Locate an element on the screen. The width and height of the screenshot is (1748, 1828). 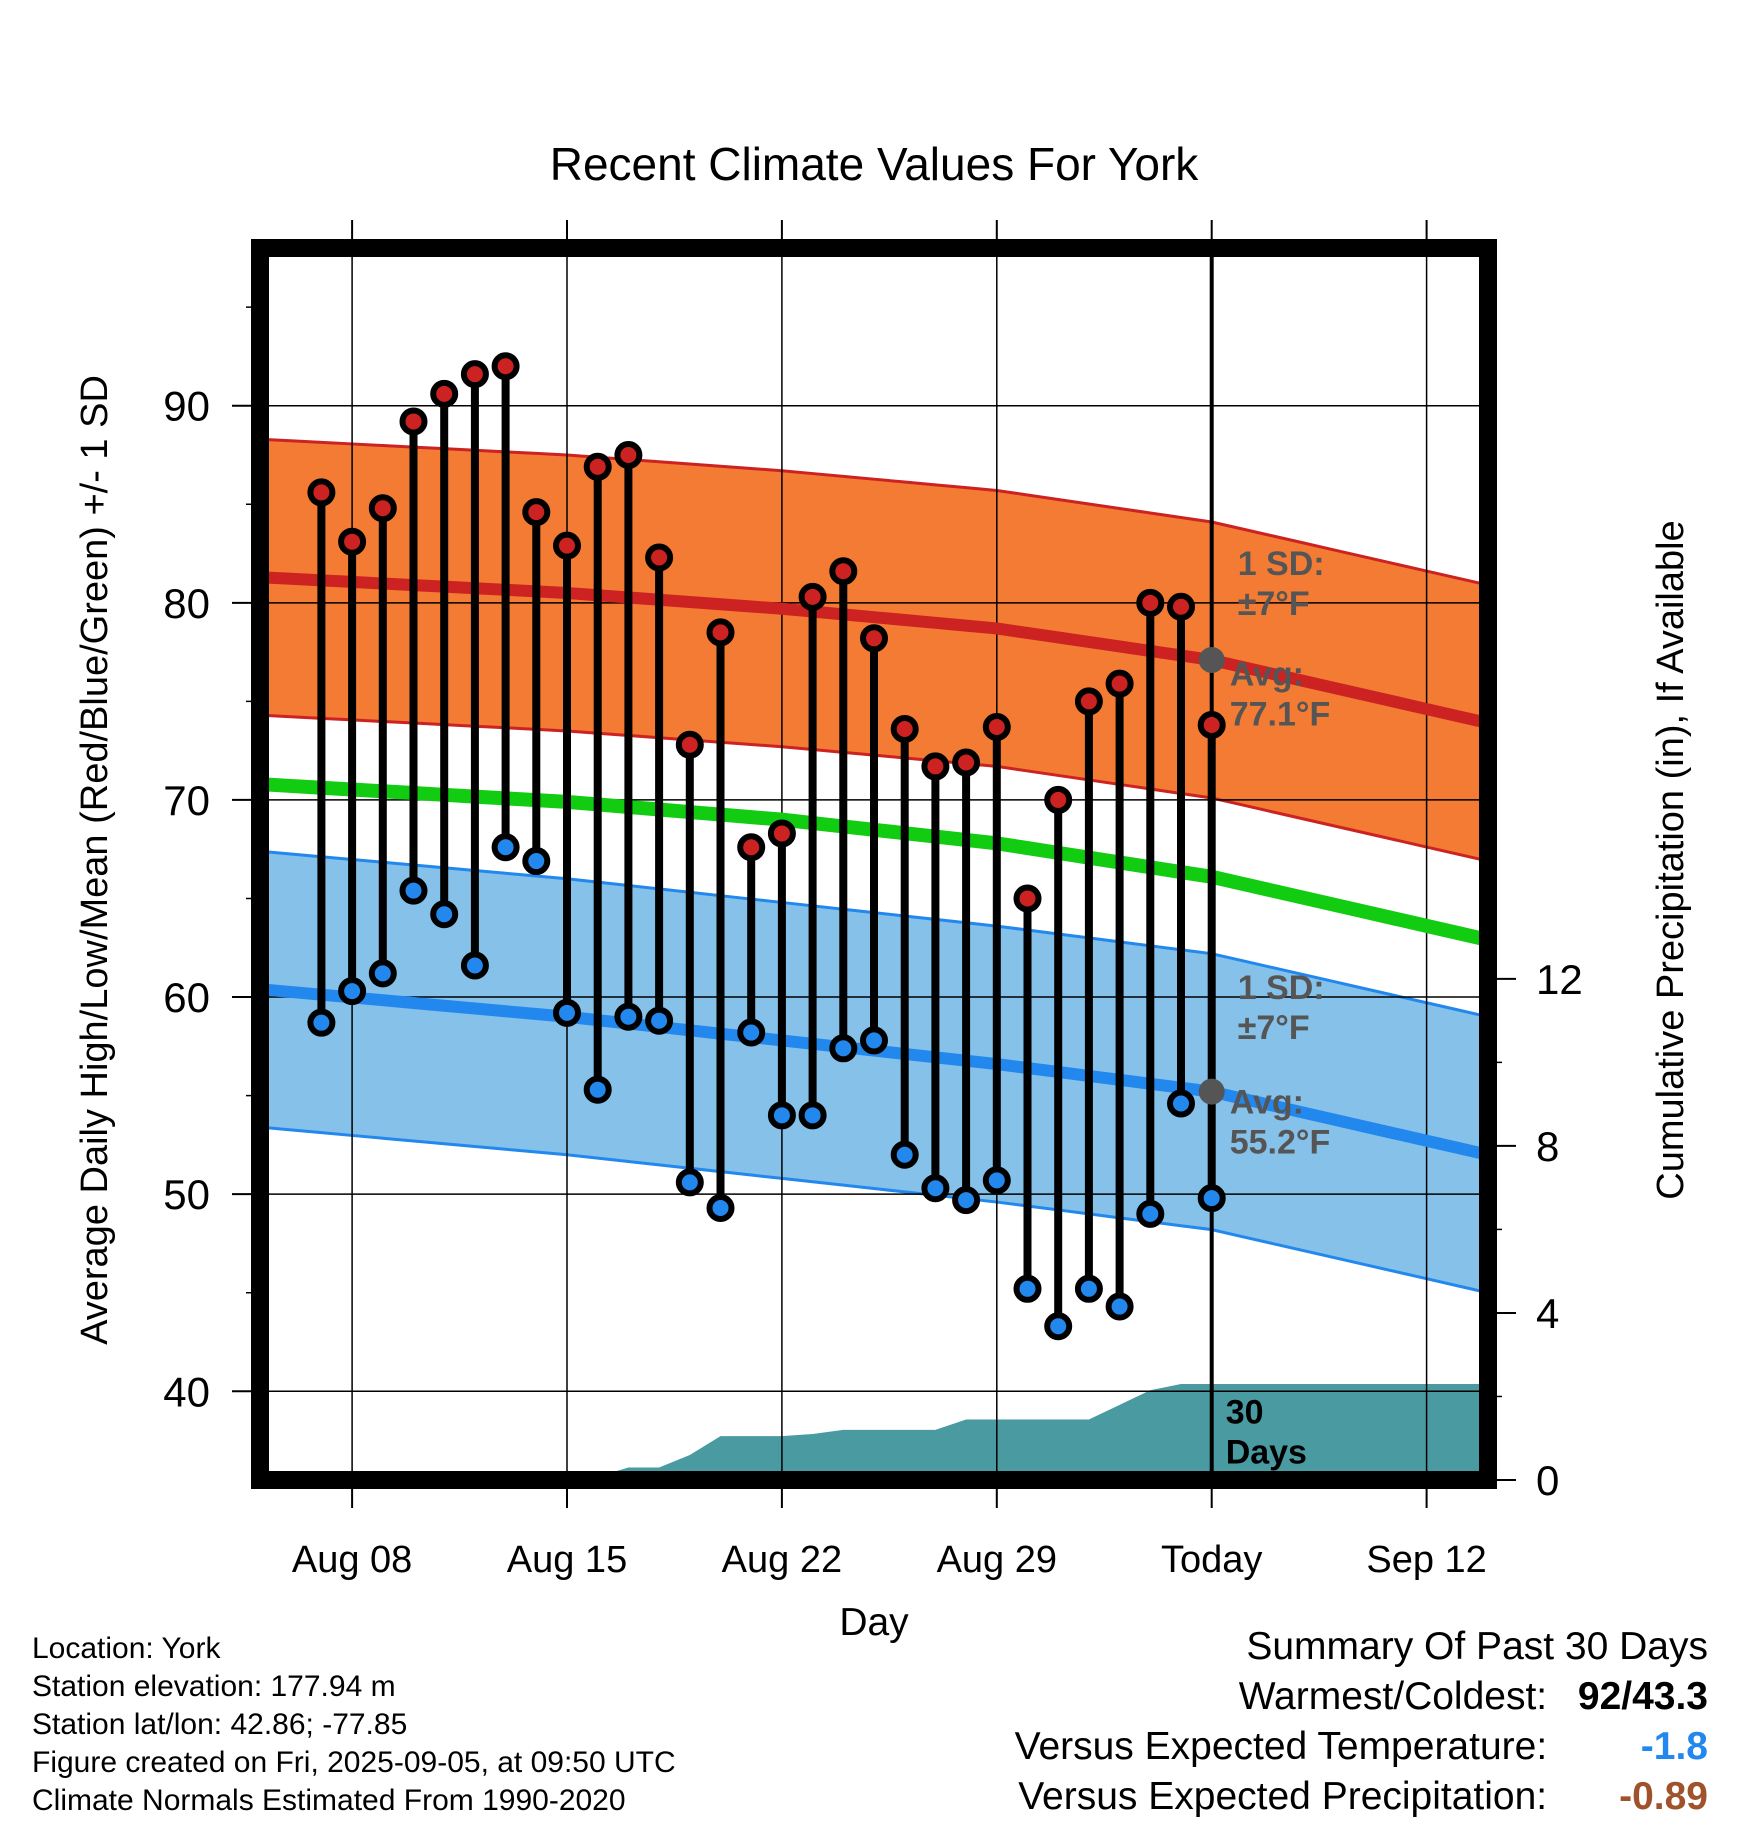
summary-warmest-value: 92/43.3 is located at coordinates (1642, 1696).